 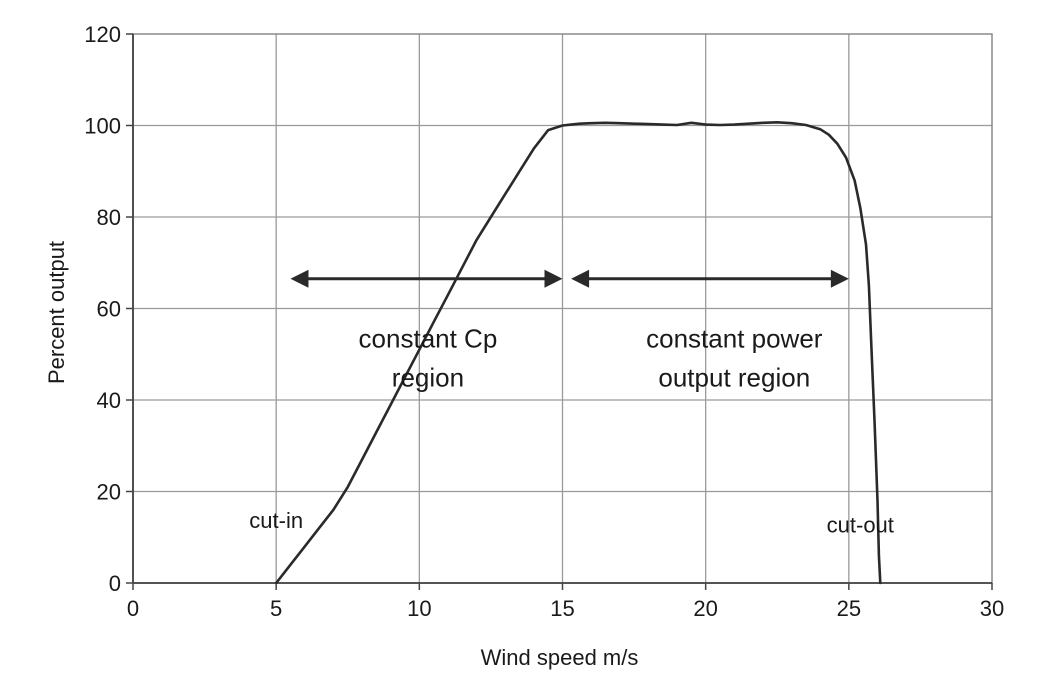 I want to click on x-tick-label: 20, so click(x=705, y=608).